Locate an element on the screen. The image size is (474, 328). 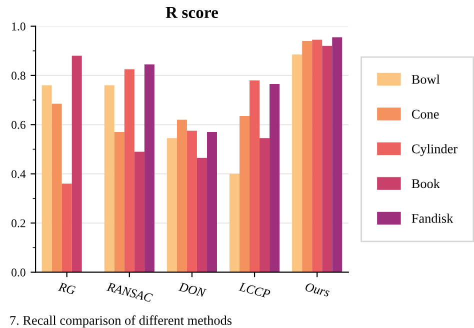
chart-title: R score is located at coordinates (192, 12).